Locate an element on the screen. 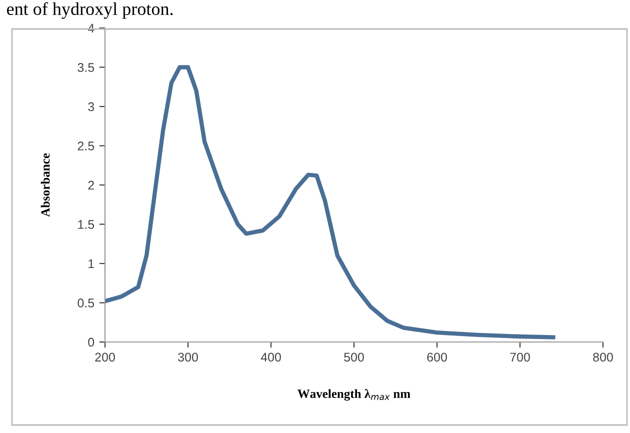  x-axis-title: Wavelength λ$_{max}$ nm is located at coordinates (354, 395).